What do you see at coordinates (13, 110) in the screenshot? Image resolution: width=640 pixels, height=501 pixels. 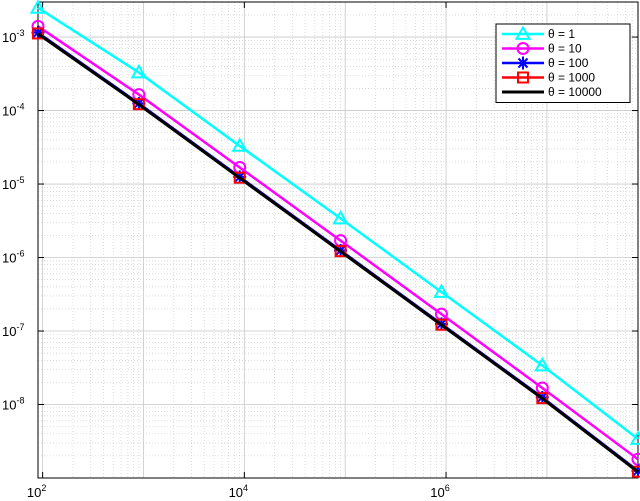 I see `y-tick-label: 10⁻⁴` at bounding box center [13, 110].